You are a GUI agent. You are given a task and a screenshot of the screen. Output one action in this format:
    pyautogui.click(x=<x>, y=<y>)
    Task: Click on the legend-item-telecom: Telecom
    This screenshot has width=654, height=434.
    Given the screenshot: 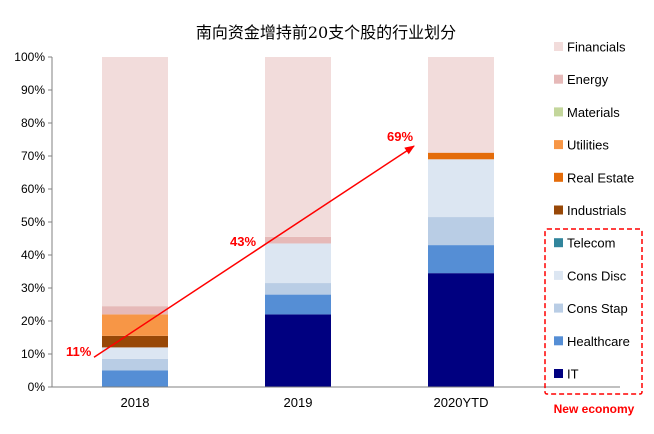 What is the action you would take?
    pyautogui.click(x=584, y=243)
    